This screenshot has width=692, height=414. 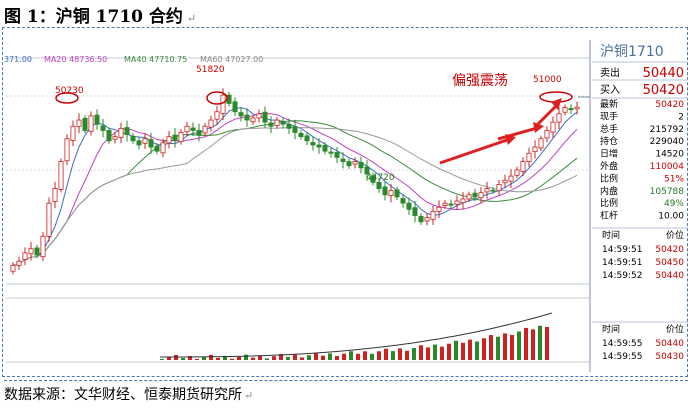 I want to click on quote-row-label: 最新, so click(x=609, y=104).